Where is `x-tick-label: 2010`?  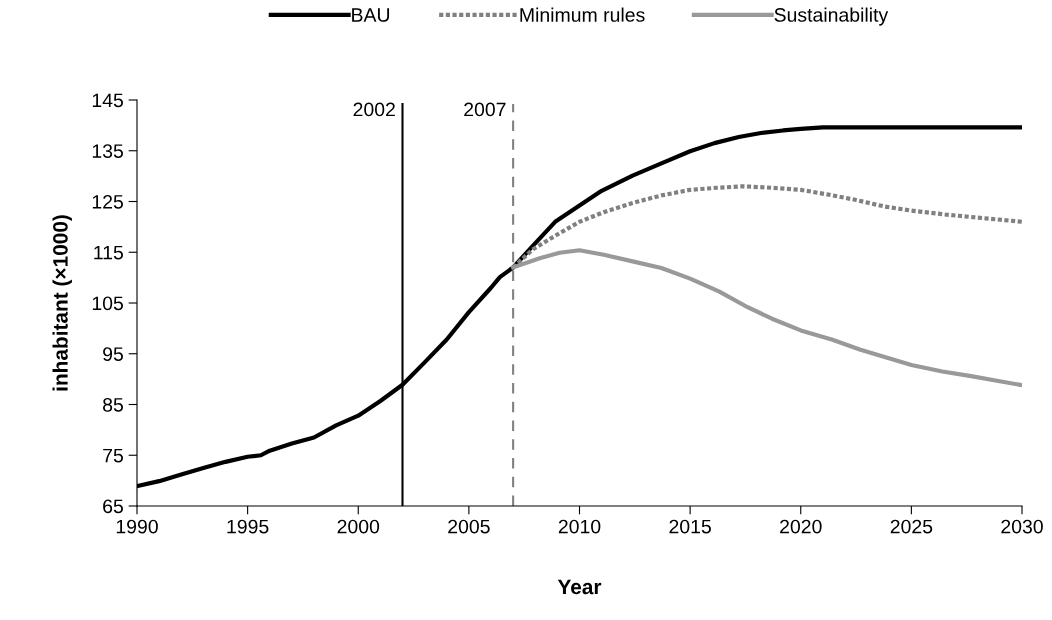 x-tick-label: 2010 is located at coordinates (579, 526).